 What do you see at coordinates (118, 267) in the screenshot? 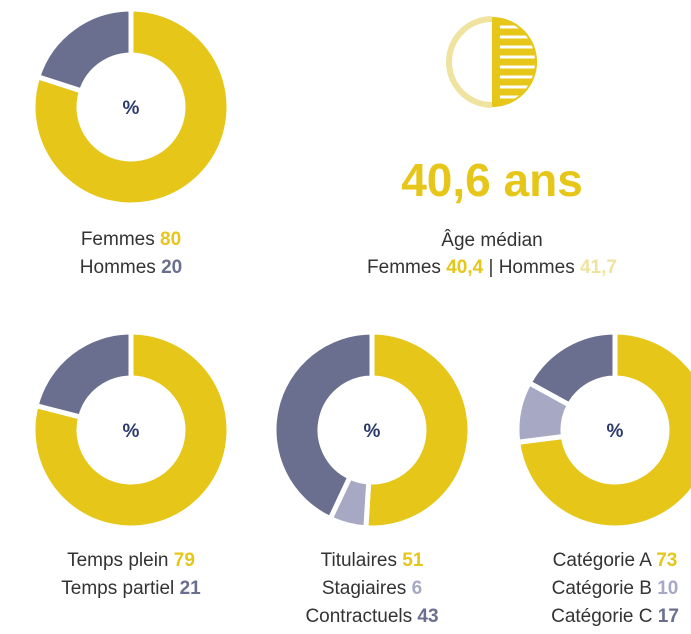
I see `legend-name: Hommes` at bounding box center [118, 267].